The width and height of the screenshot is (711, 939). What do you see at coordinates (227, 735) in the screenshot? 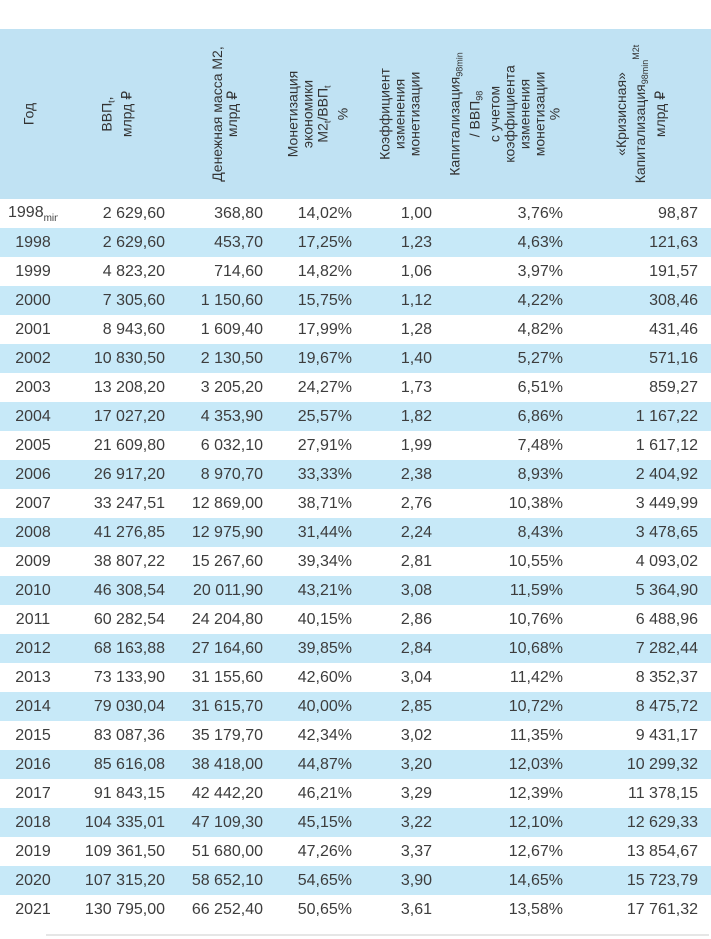
I see `value-cell: 35 179,70` at bounding box center [227, 735].